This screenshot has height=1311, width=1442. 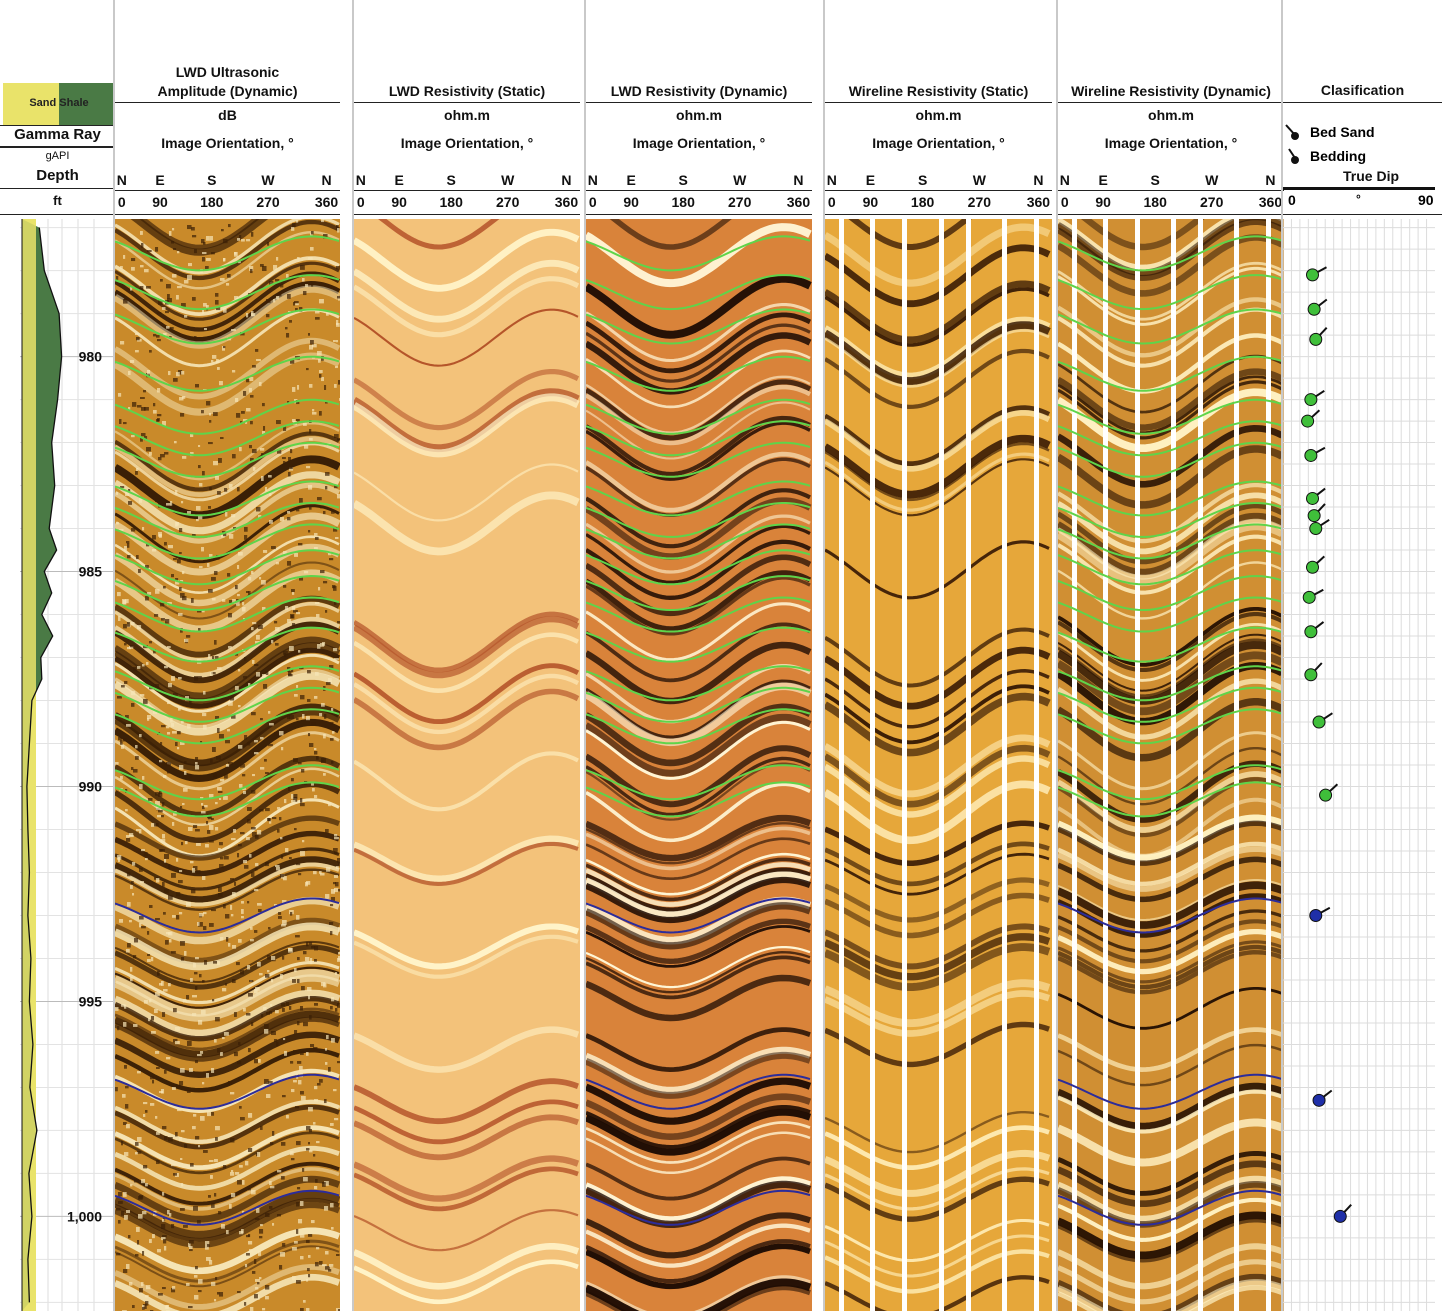 I want to click on compass-degree: 360, so click(x=1270, y=202).